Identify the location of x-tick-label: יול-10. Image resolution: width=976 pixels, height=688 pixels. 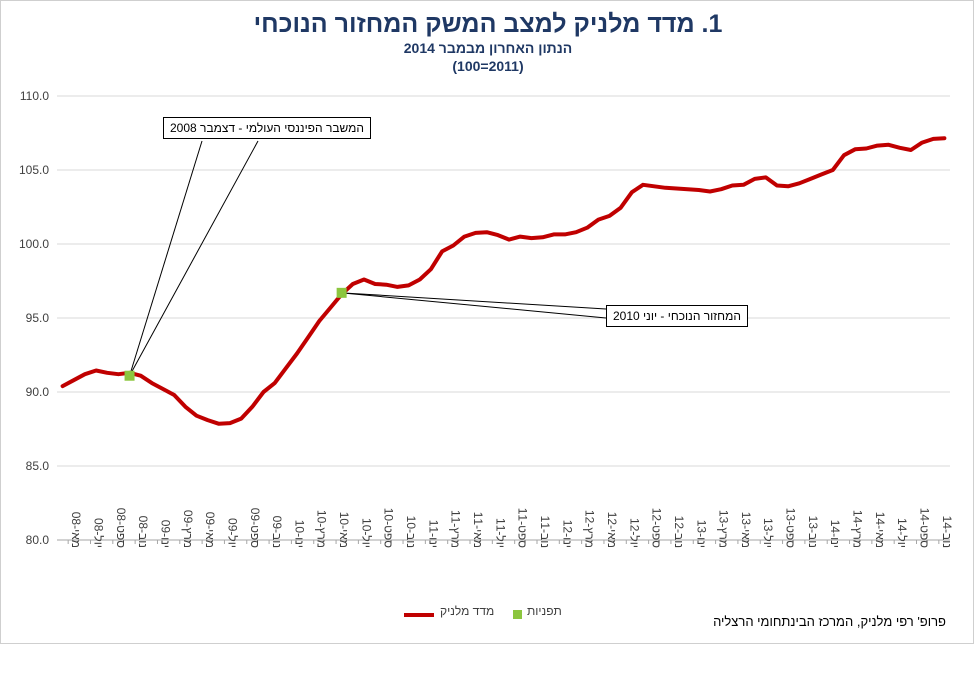
(366, 533).